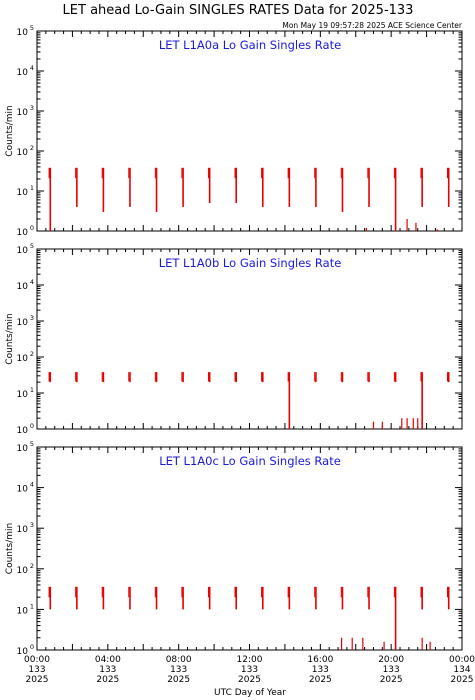 The width and height of the screenshot is (475, 700). What do you see at coordinates (461, 670) in the screenshot?
I see `x-tick-label: 134` at bounding box center [461, 670].